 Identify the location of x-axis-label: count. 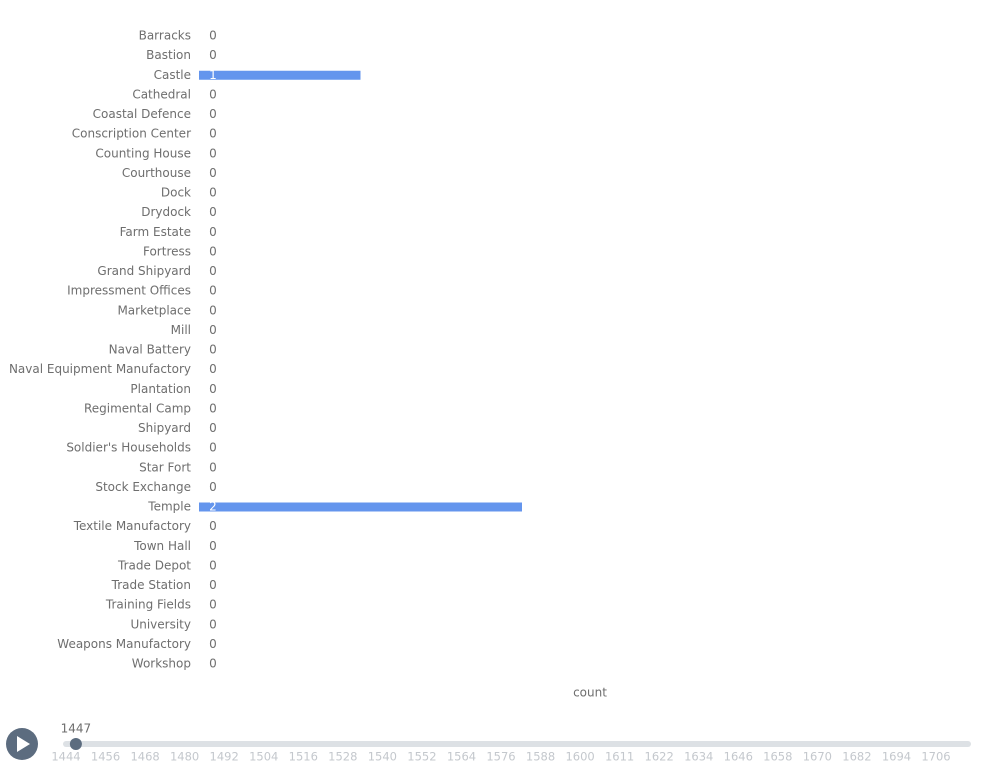
(590, 693).